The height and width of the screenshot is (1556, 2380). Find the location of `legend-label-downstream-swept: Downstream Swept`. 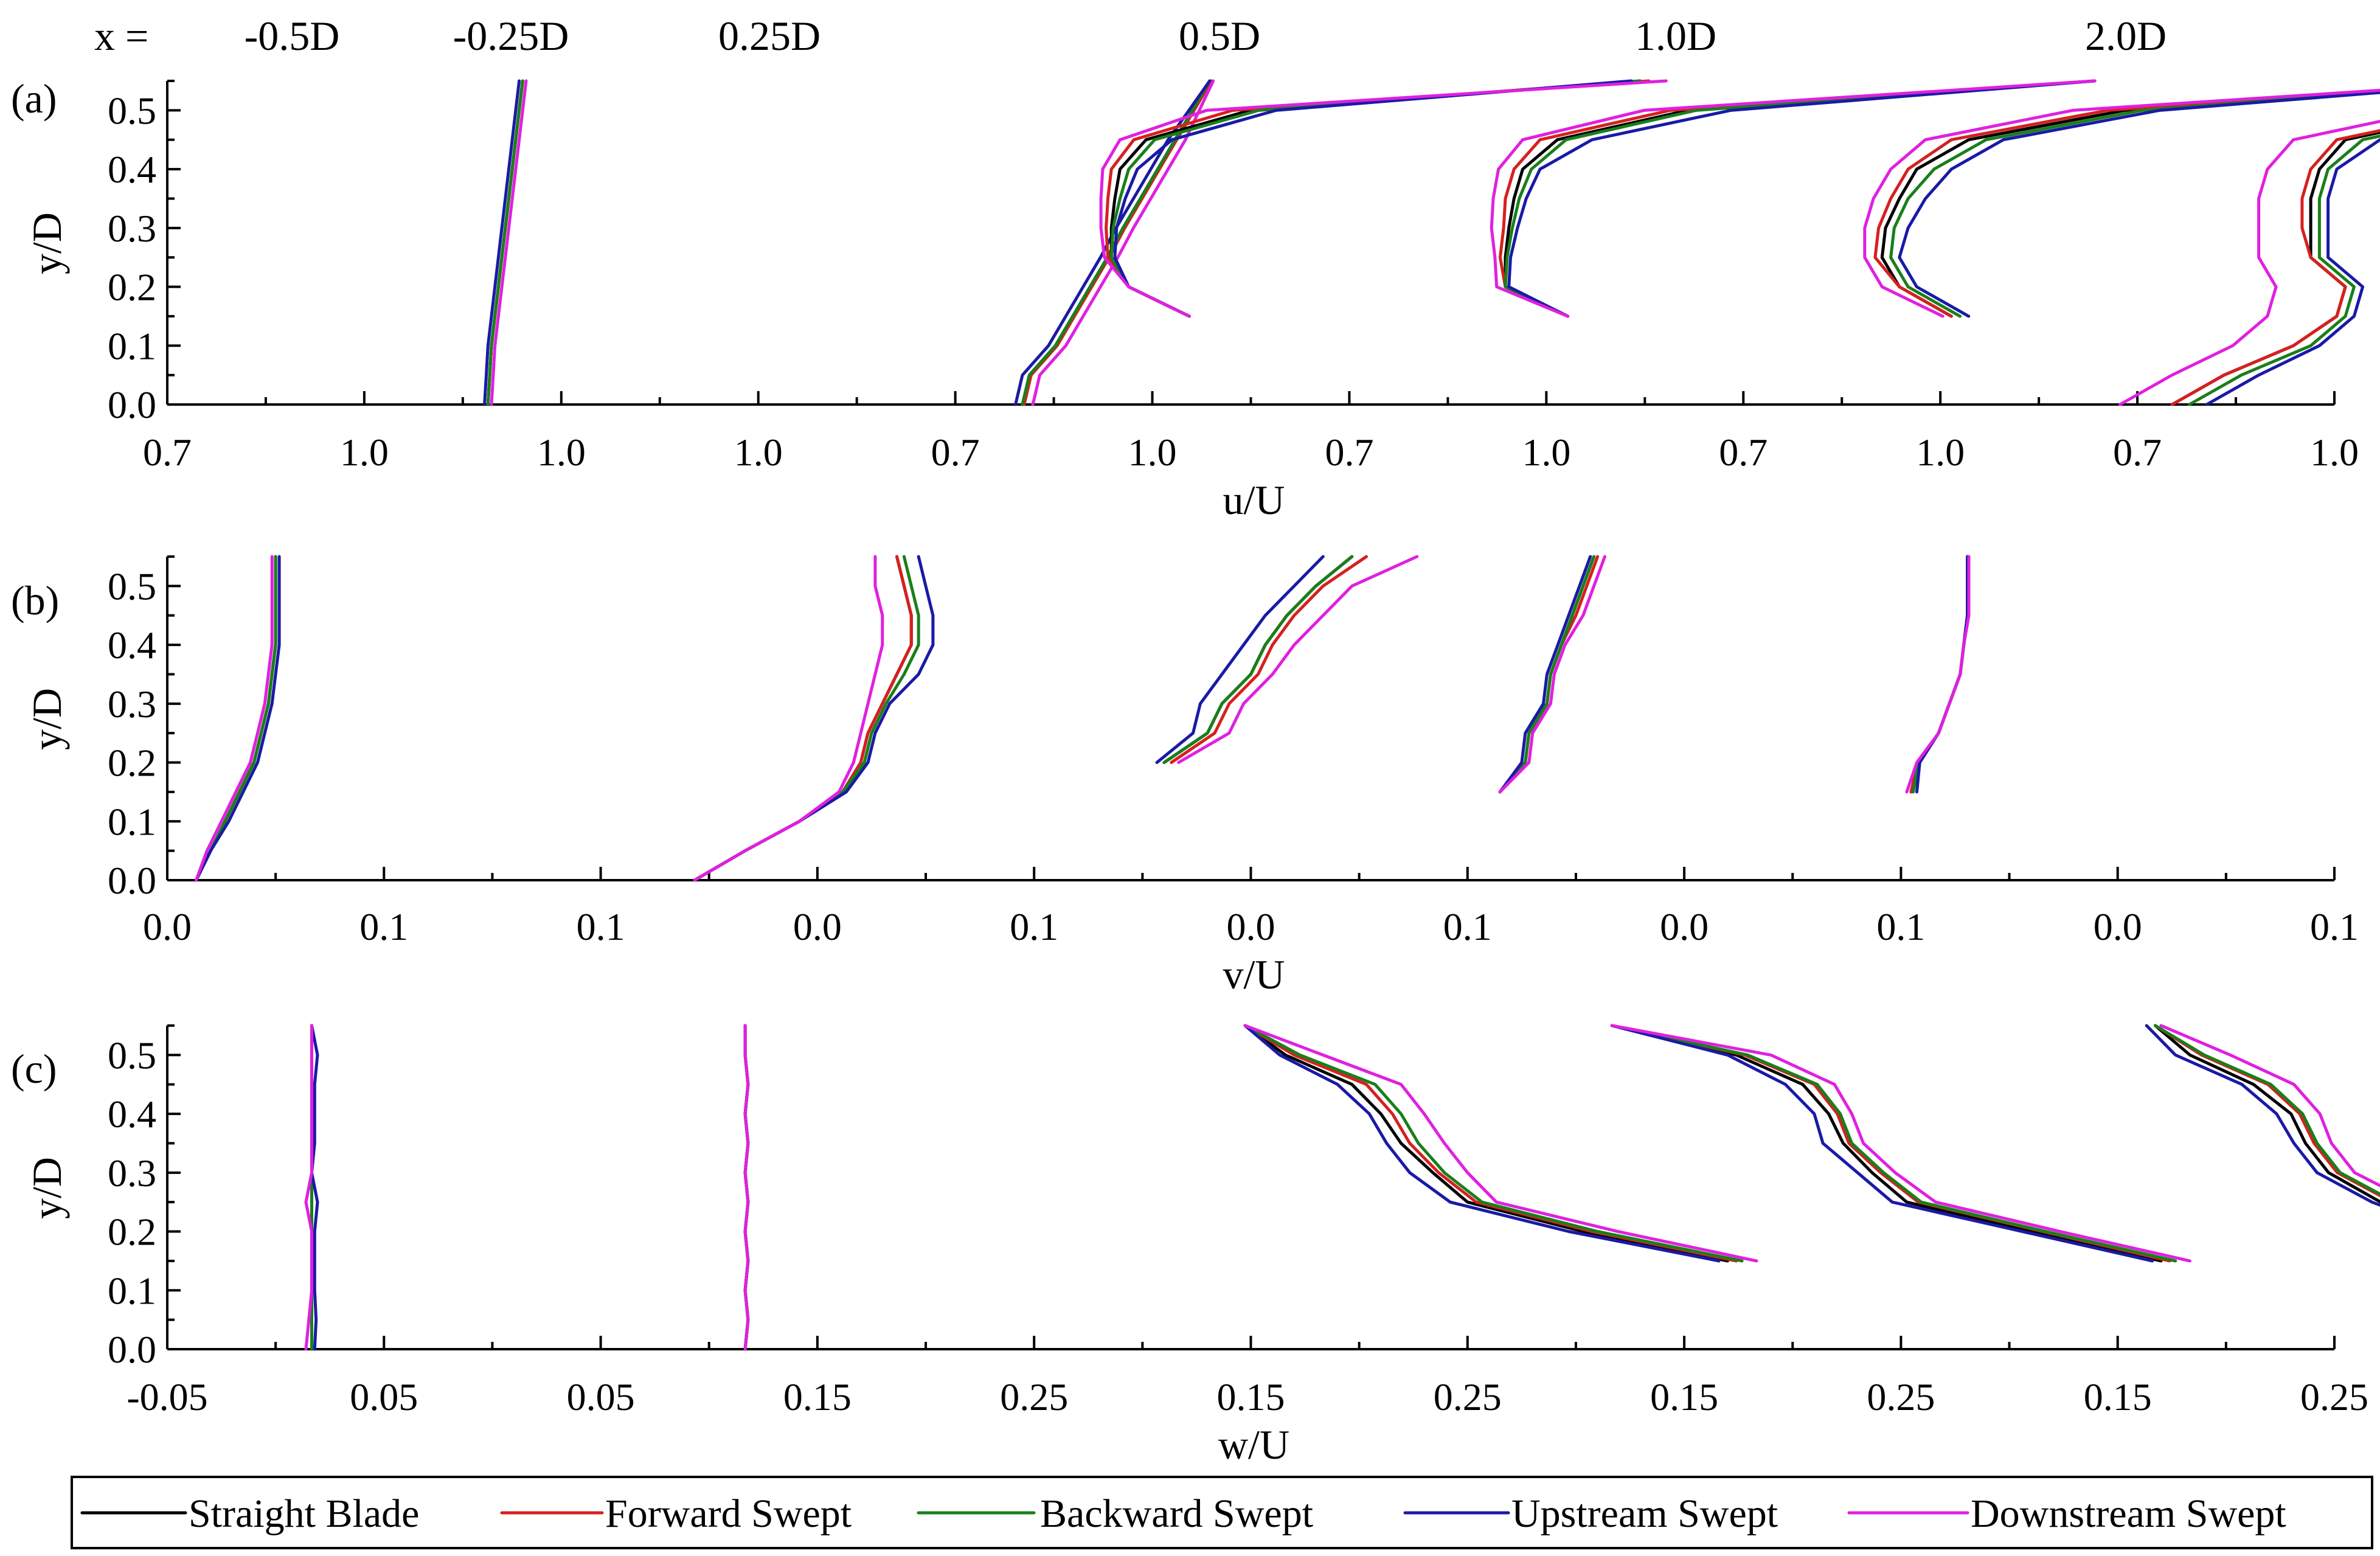

legend-label-downstream-swept: Downstream Swept is located at coordinates (2128, 1514).